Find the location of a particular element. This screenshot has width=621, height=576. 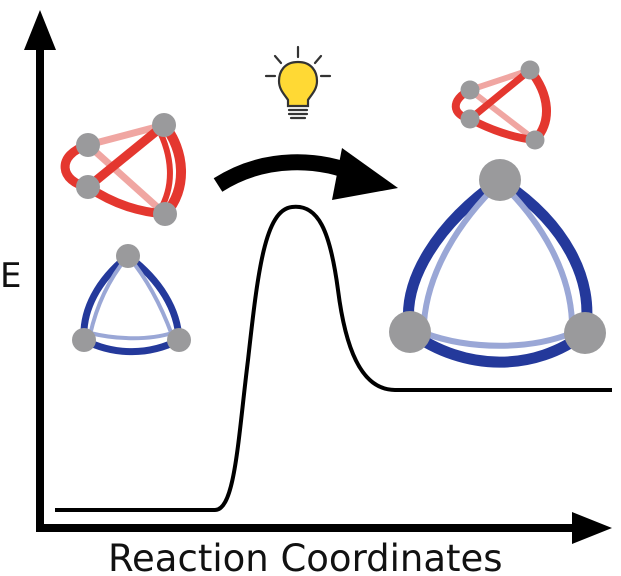

curved-arrow-icon is located at coordinates (305, 174).